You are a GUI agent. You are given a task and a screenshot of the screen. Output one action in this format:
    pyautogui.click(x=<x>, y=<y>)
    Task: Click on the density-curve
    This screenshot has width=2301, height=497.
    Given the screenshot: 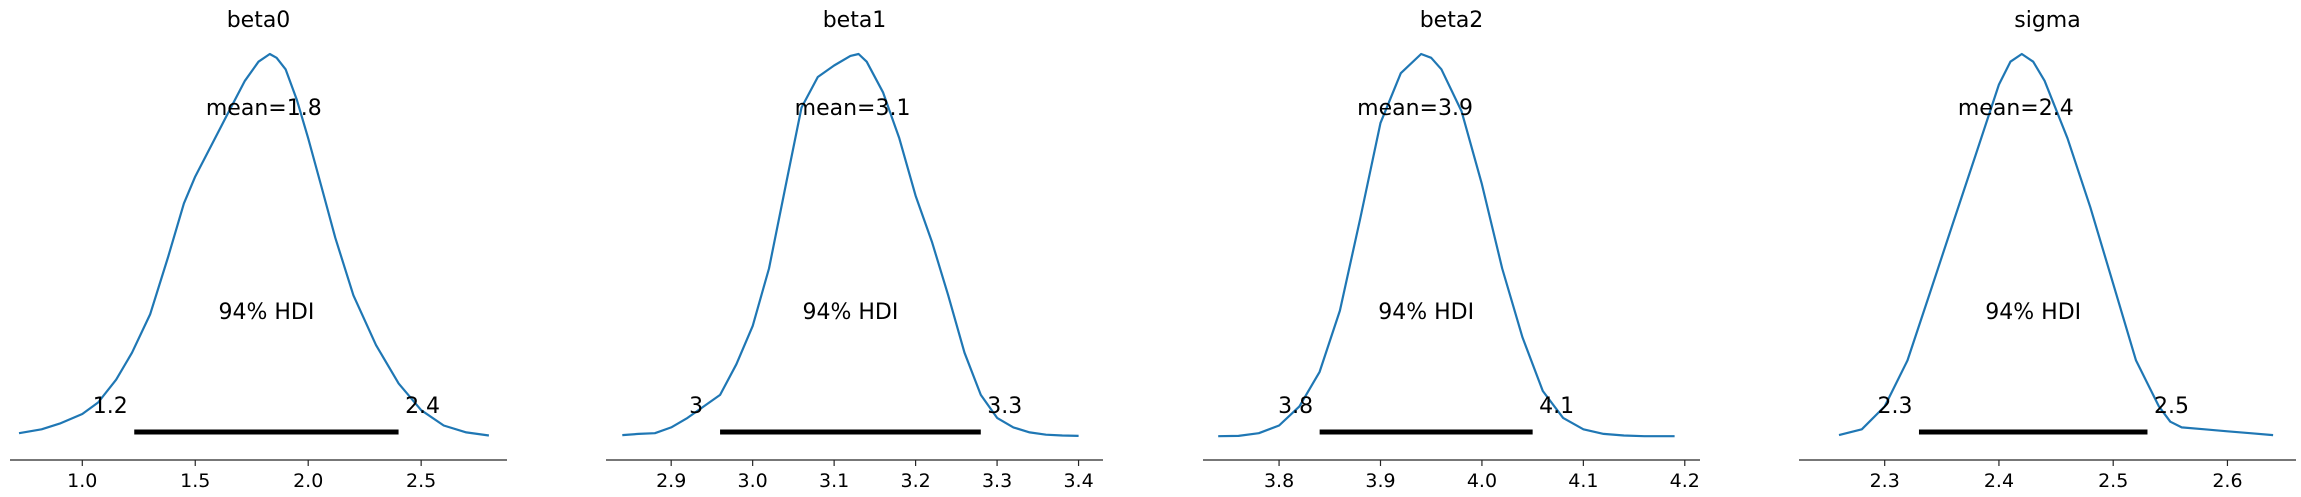 What is the action you would take?
    pyautogui.click(x=2056, y=244)
    